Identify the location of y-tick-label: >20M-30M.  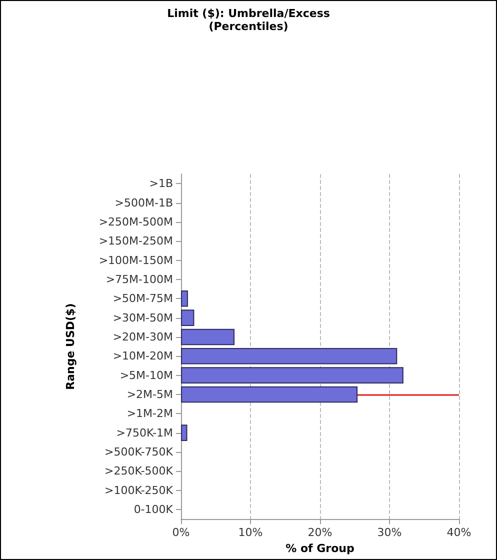
(142, 337).